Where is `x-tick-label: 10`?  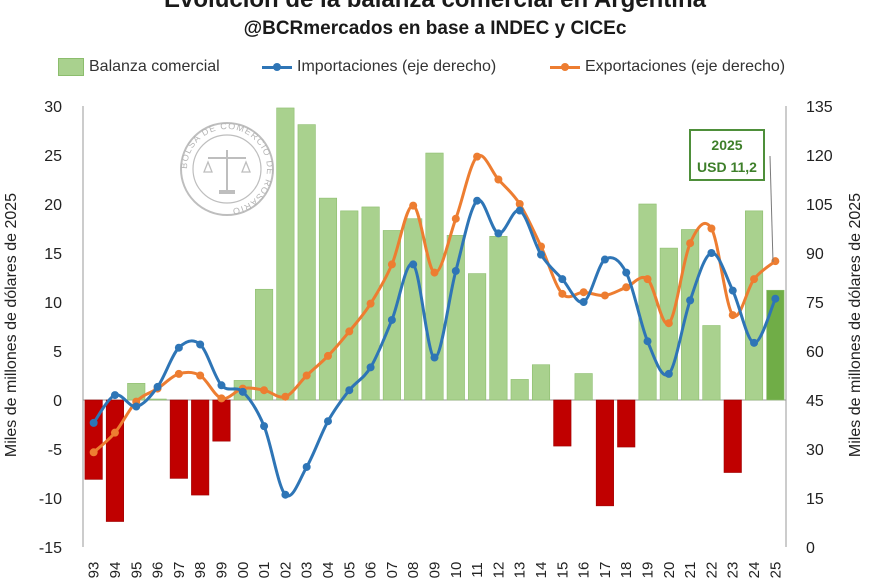
x-tick-label: 10 is located at coordinates (456, 570).